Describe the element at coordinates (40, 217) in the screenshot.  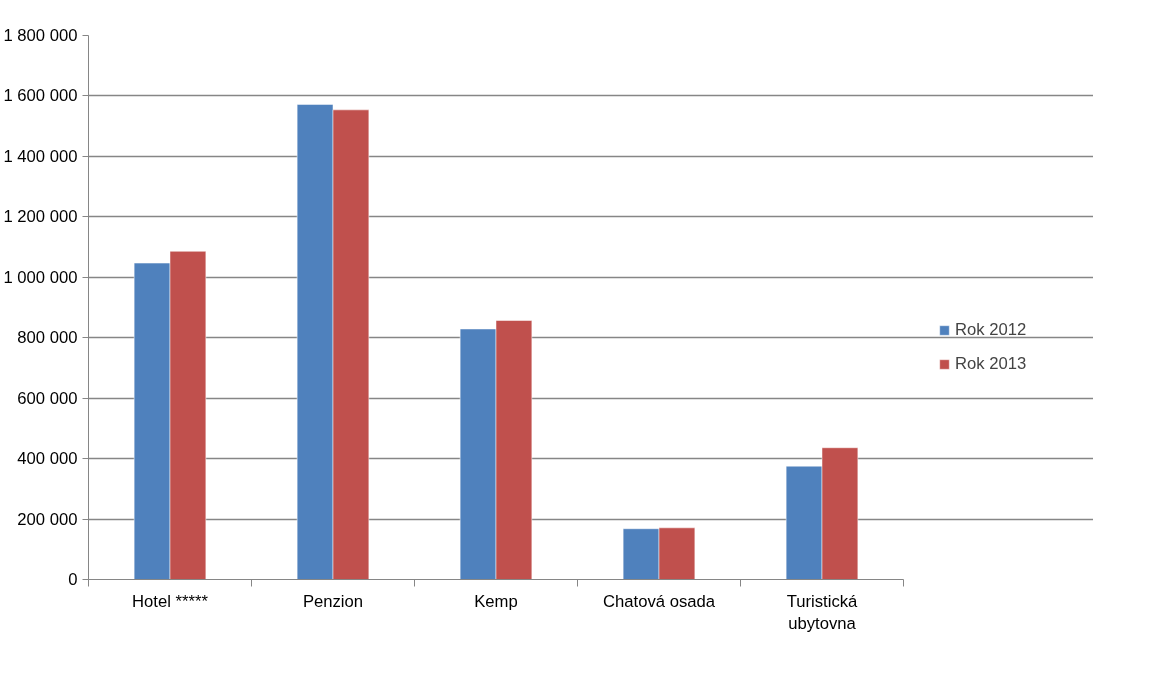
I see `y-tick-label: 1 200 000` at that location.